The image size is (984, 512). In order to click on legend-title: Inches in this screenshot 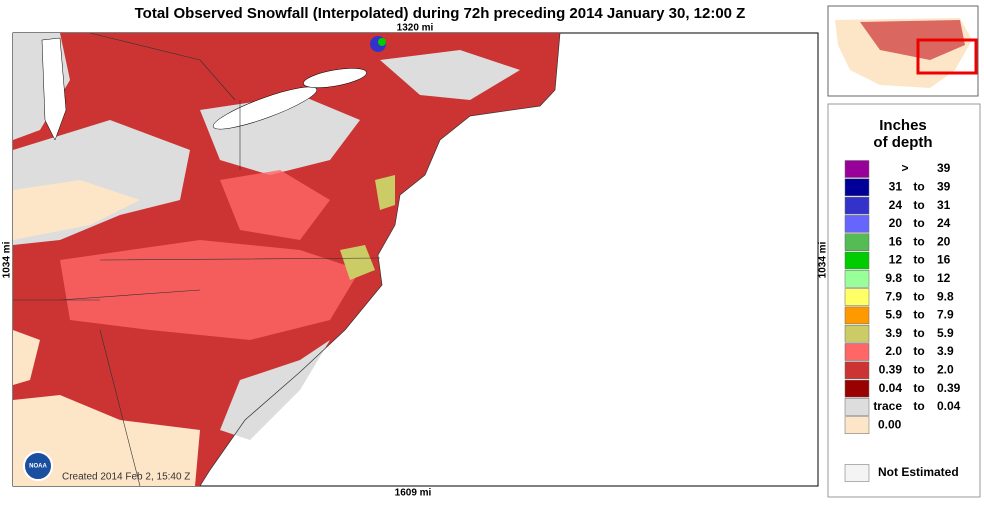, I will do `click(903, 125)`.